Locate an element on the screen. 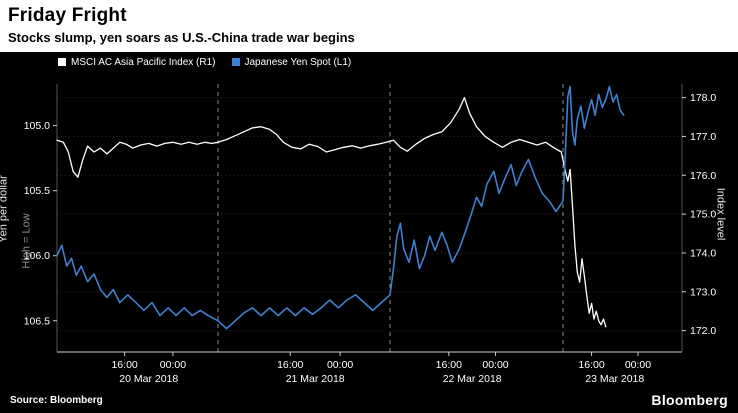 The height and width of the screenshot is (413, 738). source-credit: Source: Bloomberg is located at coordinates (56, 400).